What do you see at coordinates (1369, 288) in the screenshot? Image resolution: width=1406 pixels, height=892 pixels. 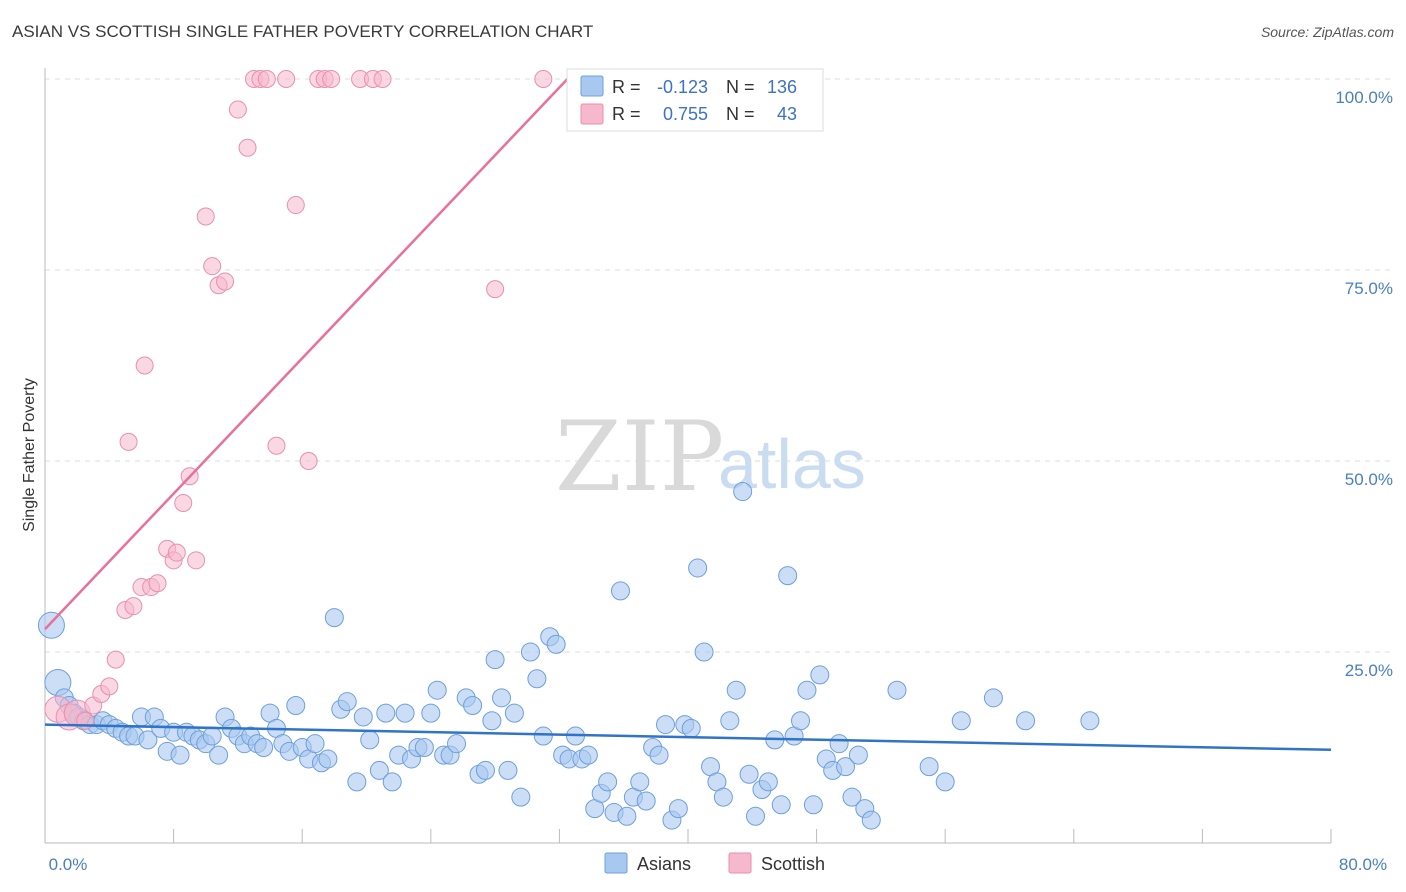 I see `y-tick-label-75: 75.0%` at bounding box center [1369, 288].